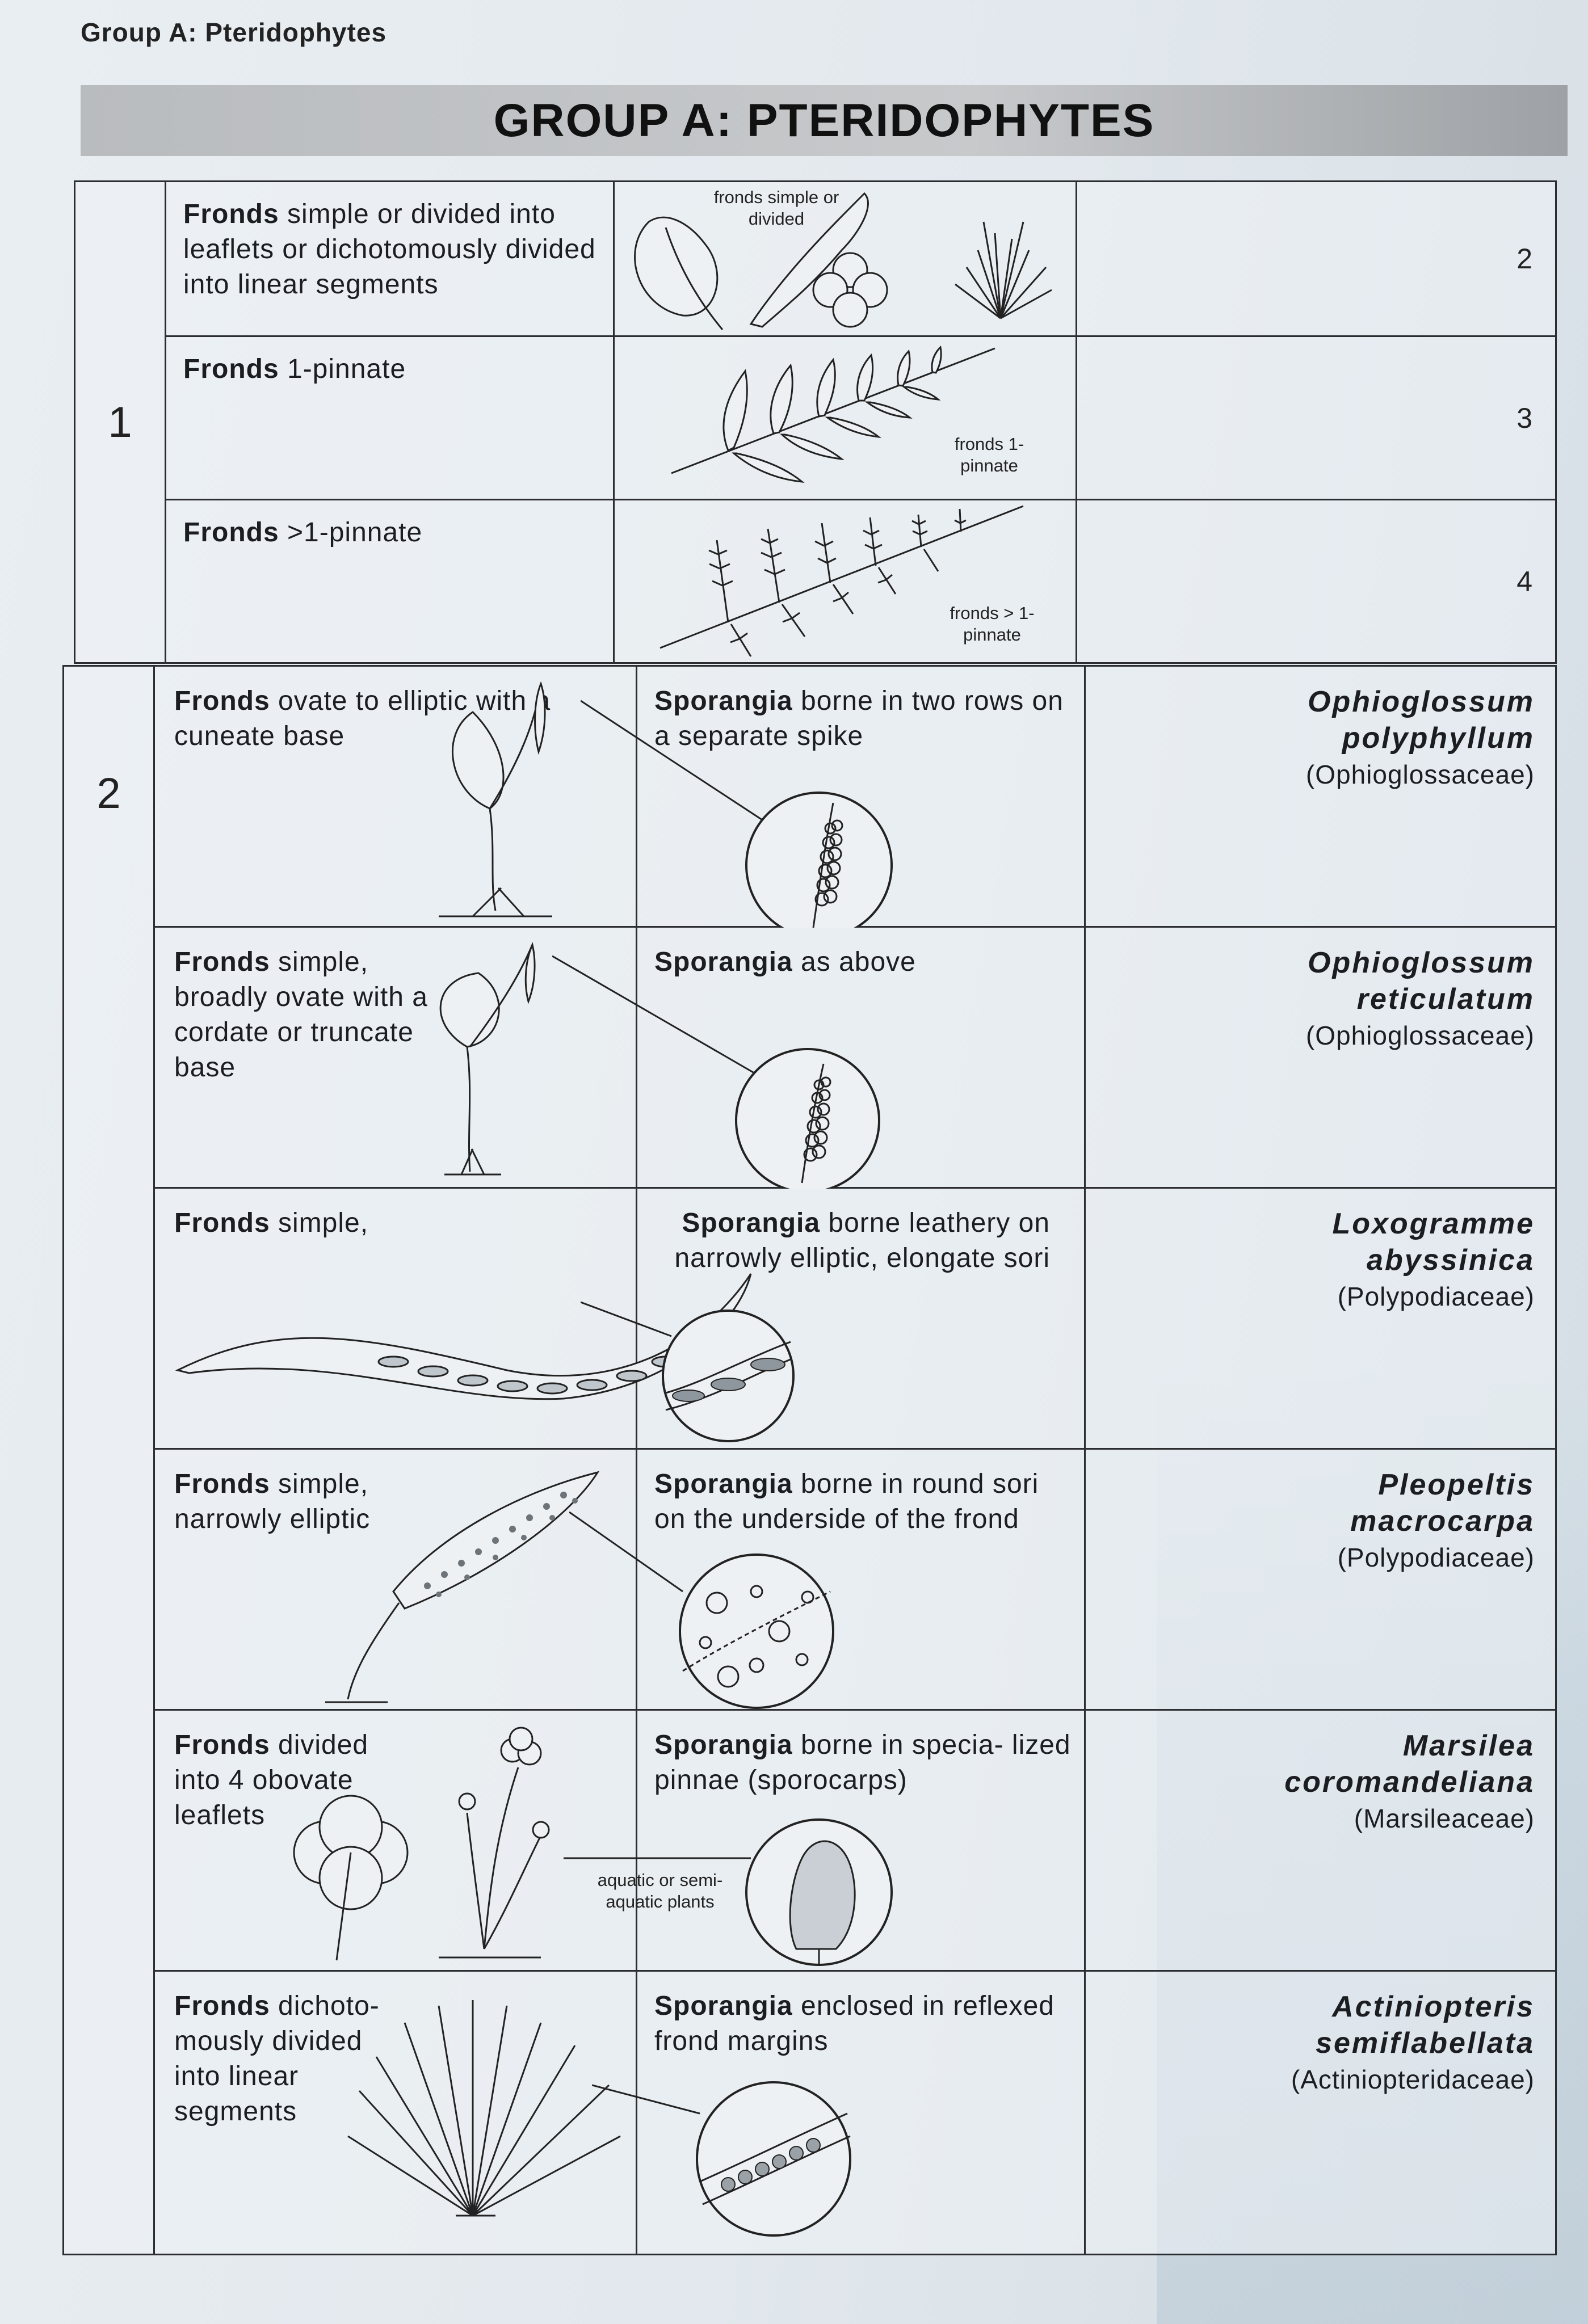 The width and height of the screenshot is (1588, 2324). What do you see at coordinates (1468, 1745) in the screenshot?
I see `genus: Marsilea` at bounding box center [1468, 1745].